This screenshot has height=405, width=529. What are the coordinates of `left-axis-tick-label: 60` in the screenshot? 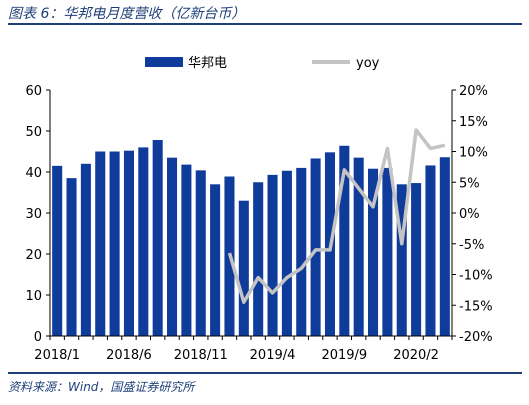 It's located at (33, 91).